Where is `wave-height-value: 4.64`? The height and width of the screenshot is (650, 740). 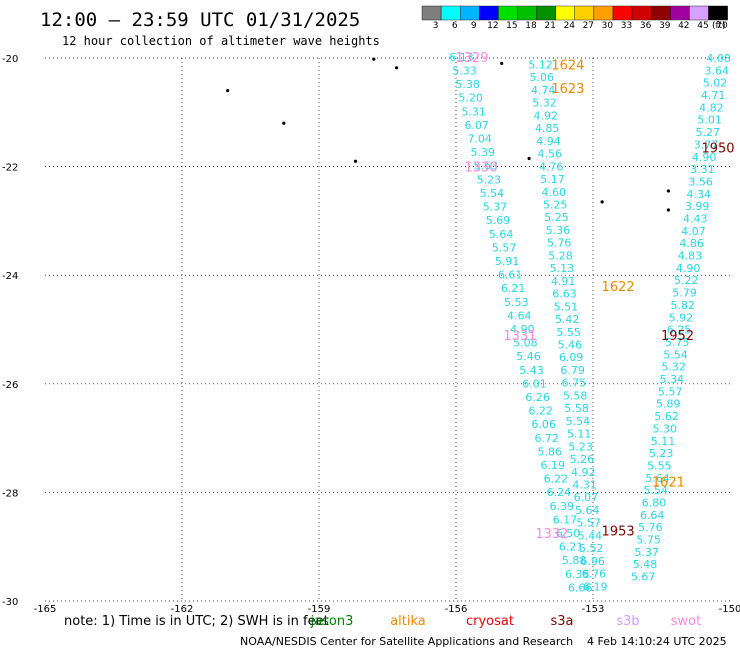 wave-height-value: 4.64 is located at coordinates (519, 315).